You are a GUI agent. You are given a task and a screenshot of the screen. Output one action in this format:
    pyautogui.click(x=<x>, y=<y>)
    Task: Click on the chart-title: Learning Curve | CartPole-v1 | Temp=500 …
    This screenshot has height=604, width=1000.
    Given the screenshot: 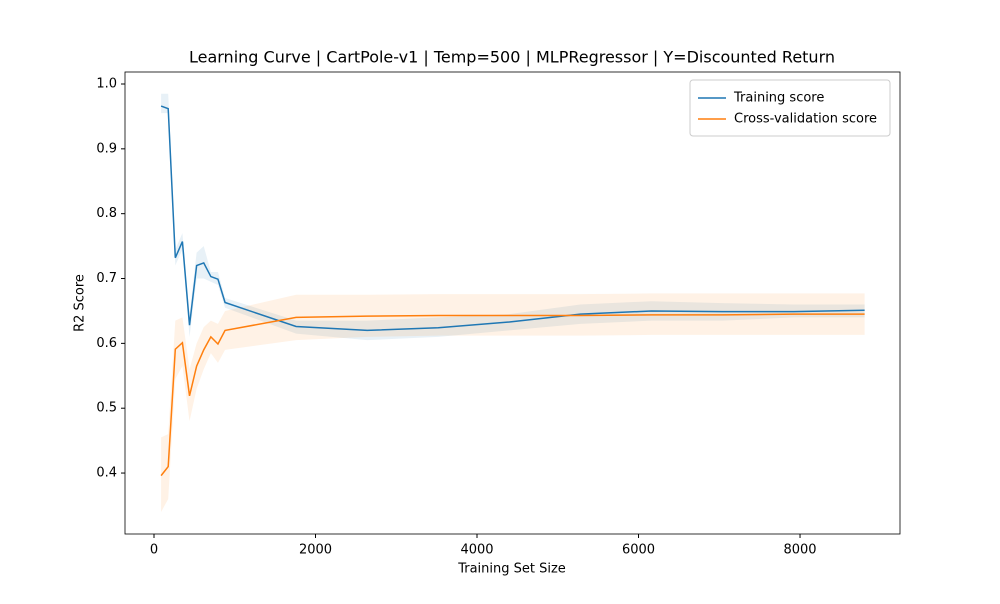 What is the action you would take?
    pyautogui.click(x=512, y=57)
    